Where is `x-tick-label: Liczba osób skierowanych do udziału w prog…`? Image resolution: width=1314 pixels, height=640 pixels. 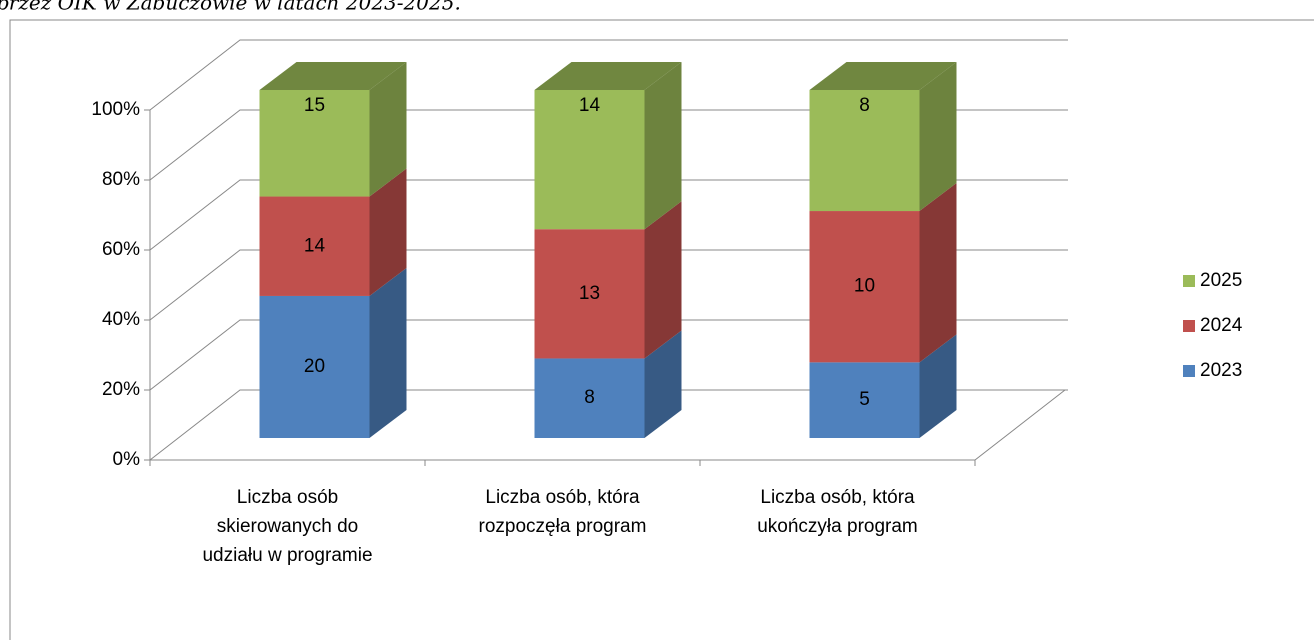
x-tick-label: Liczba osób skierowanych do udziału w prog… is located at coordinates (287, 526).